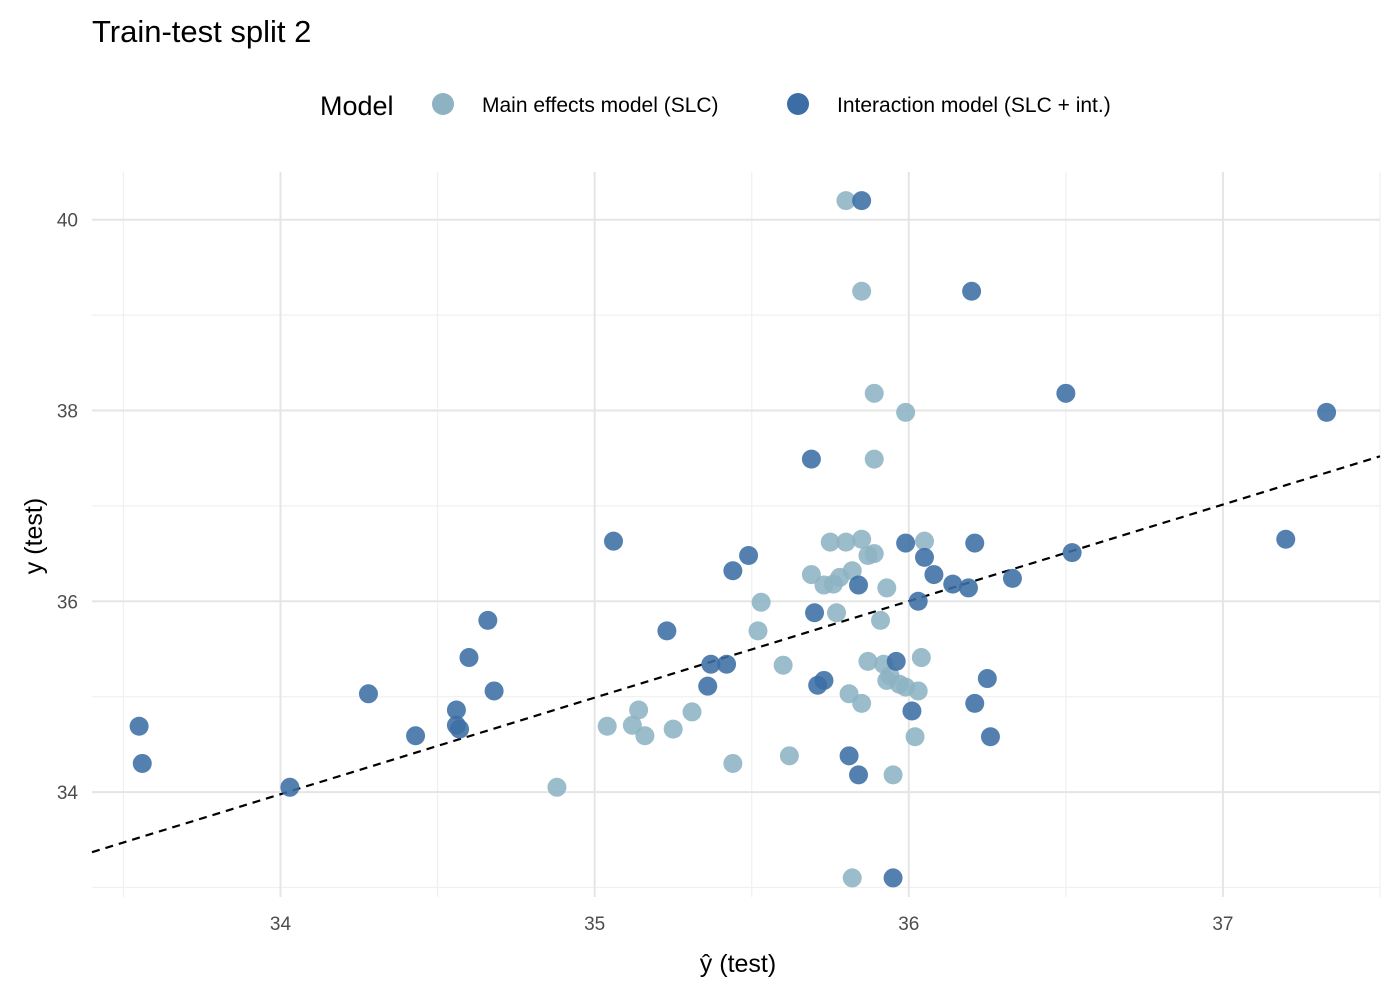 This screenshot has width=1400, height=1000. Describe the element at coordinates (738, 964) in the screenshot. I see `x-axis-label: ŷ (test)` at that location.